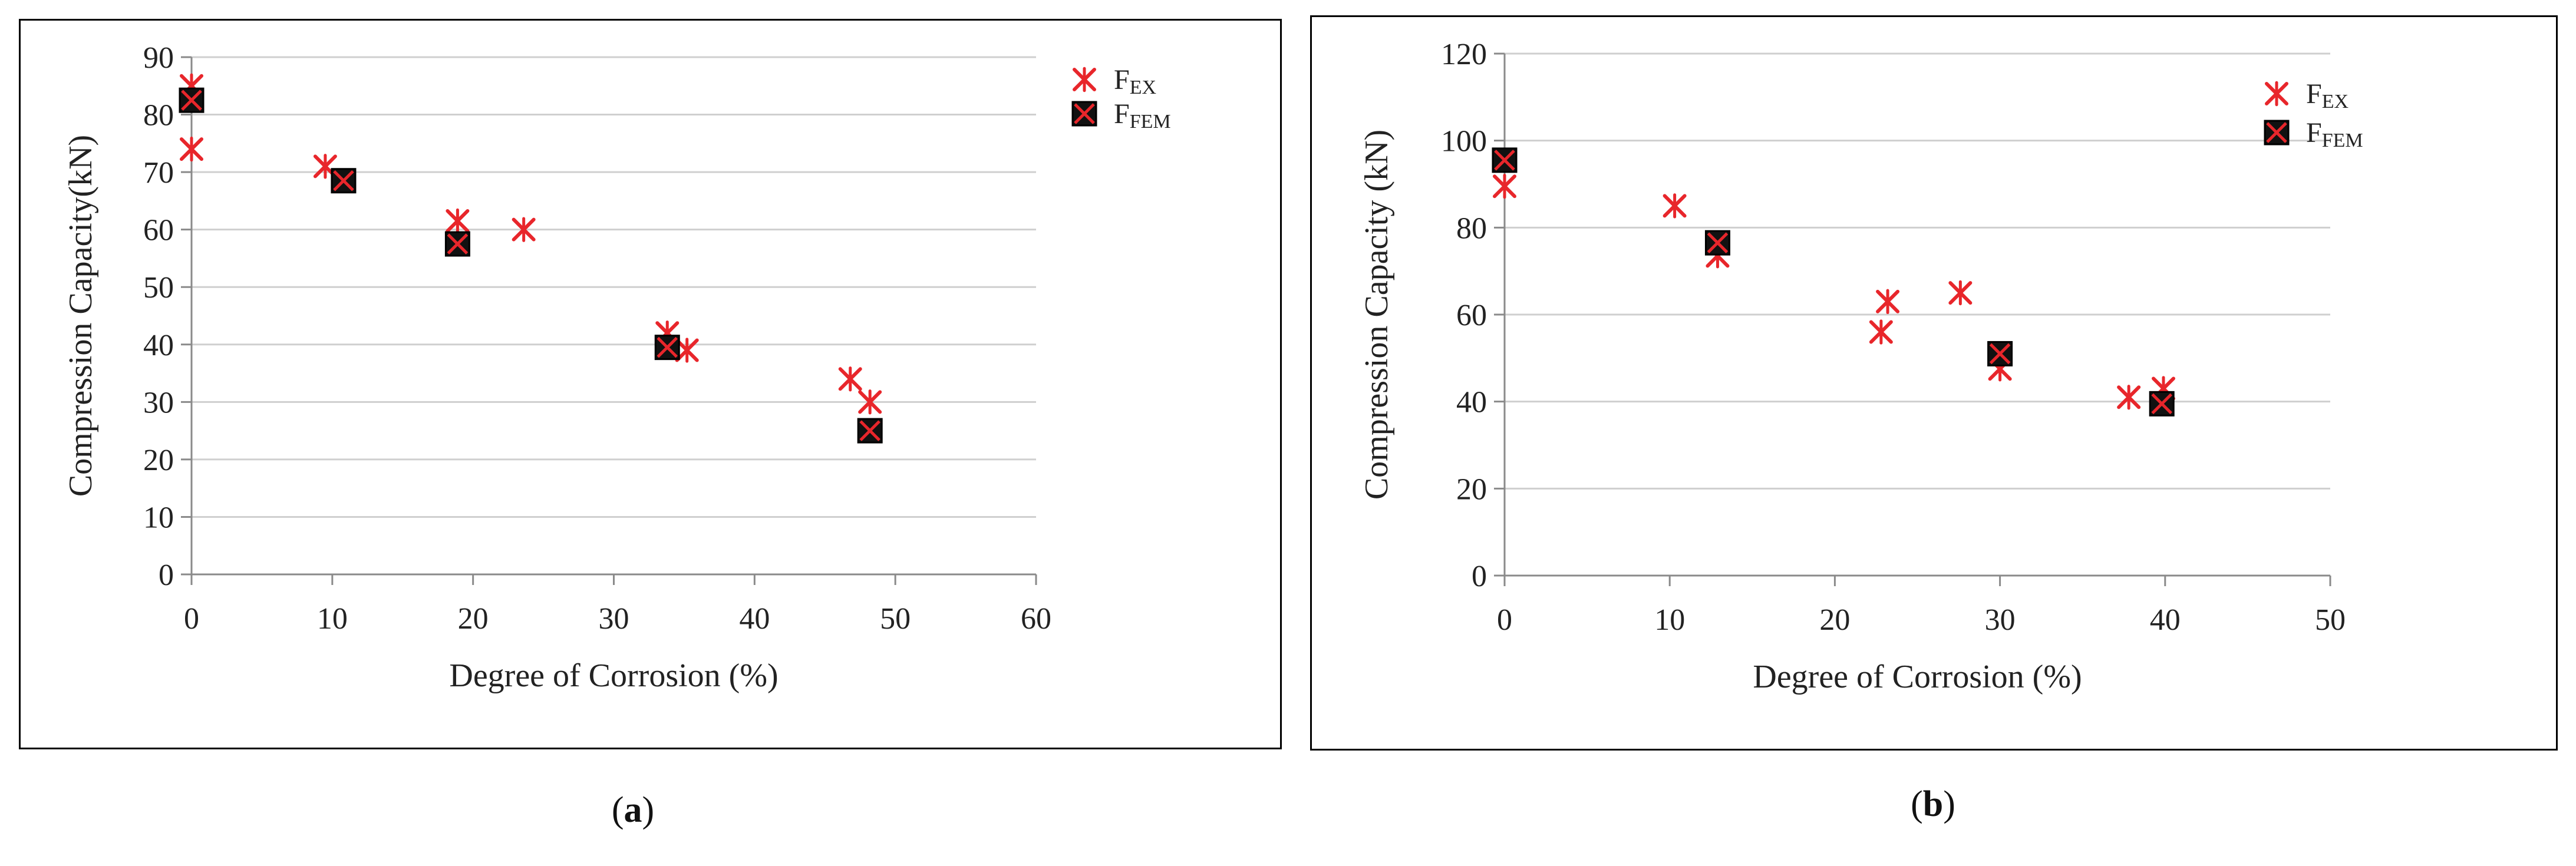  Describe the element at coordinates (159, 517) in the screenshot. I see `y-tick-label: 10` at that location.